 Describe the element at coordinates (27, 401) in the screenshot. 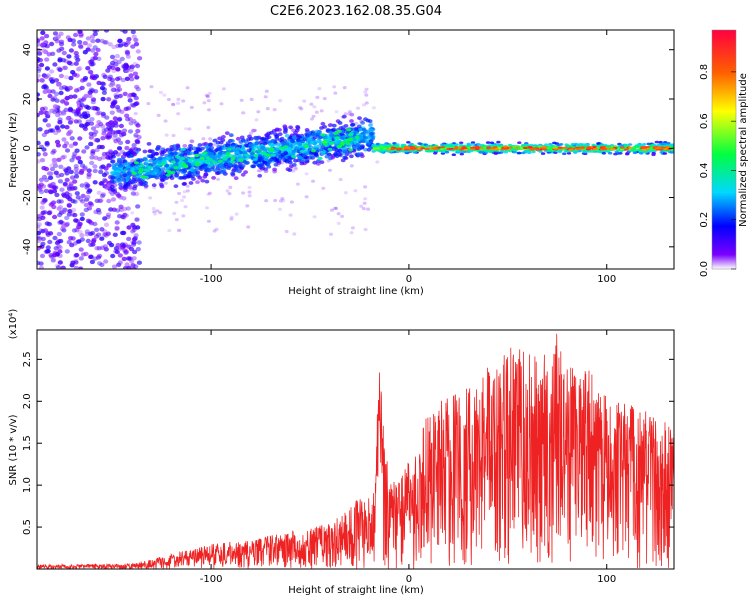

I see `y-tick-label: 2.0` at that location.